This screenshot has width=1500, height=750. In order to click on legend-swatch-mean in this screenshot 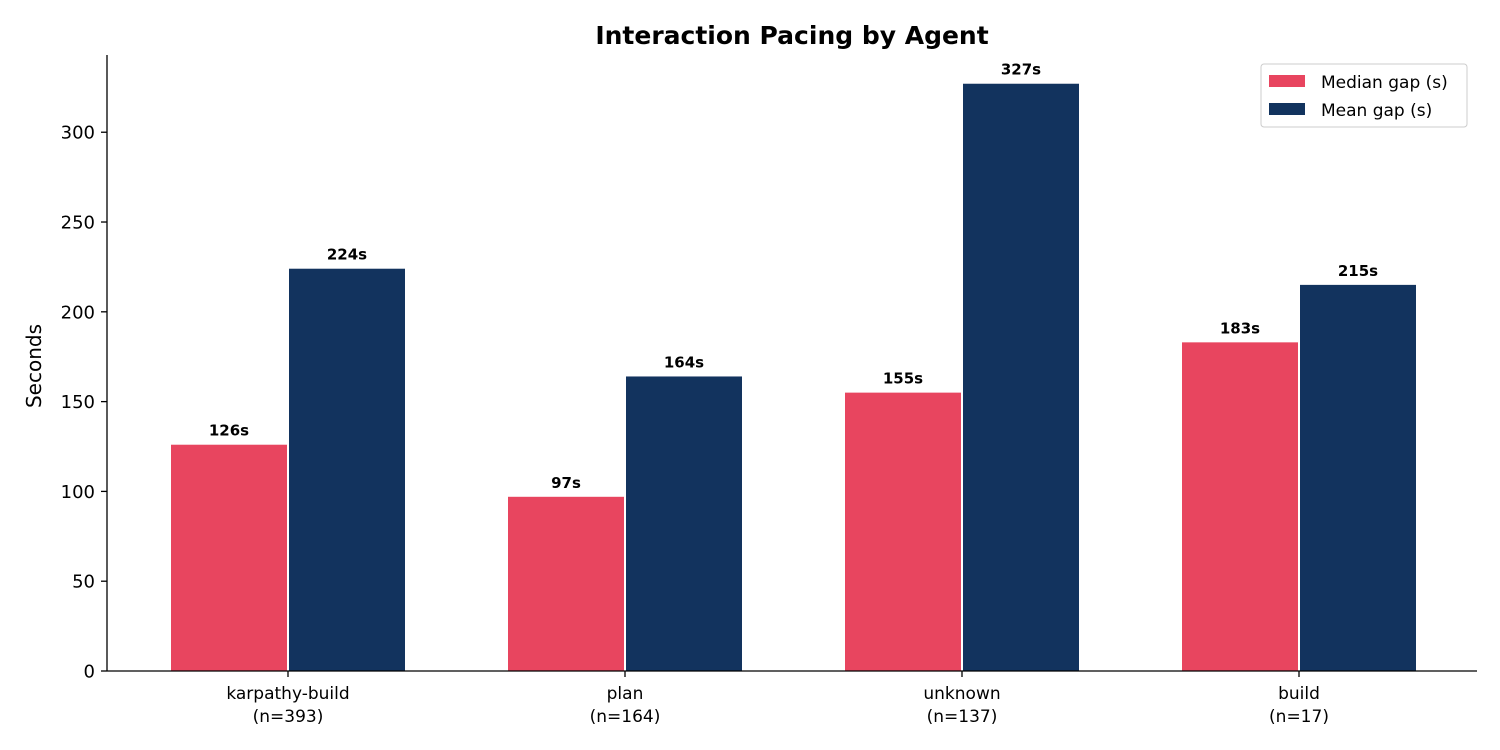, I will do `click(1287, 109)`.